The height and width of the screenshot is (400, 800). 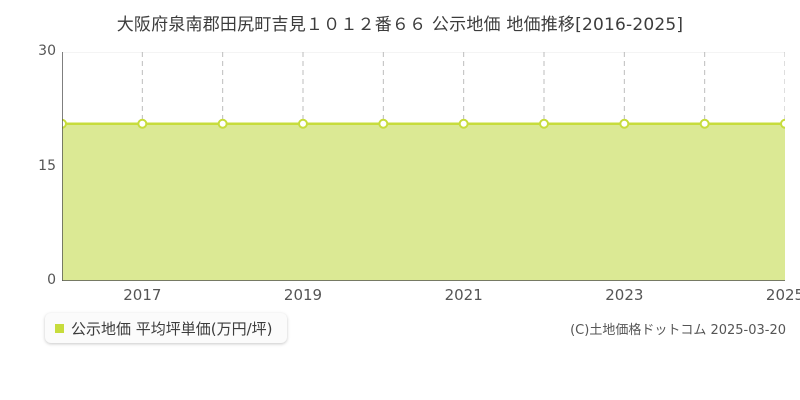 I want to click on legend-label: 公示地価 平均坪単価(万円/坪), so click(x=172, y=328).